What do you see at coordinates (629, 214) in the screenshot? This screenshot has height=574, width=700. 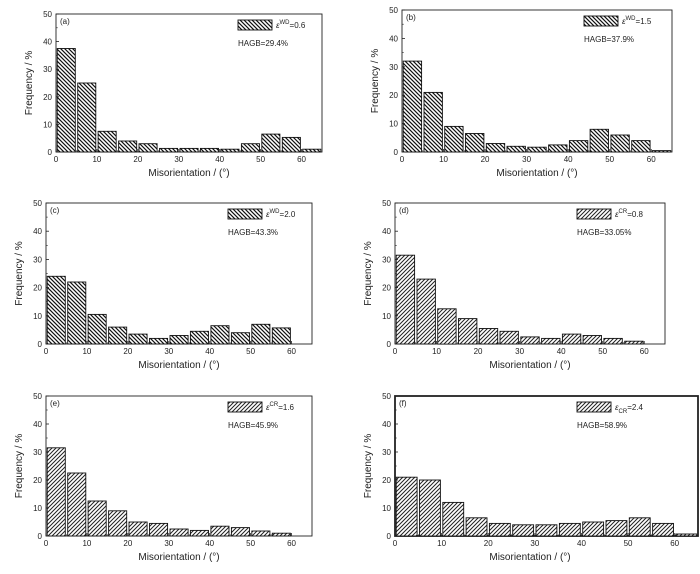 I see `legend-label: εCR=0.8` at bounding box center [629, 214].